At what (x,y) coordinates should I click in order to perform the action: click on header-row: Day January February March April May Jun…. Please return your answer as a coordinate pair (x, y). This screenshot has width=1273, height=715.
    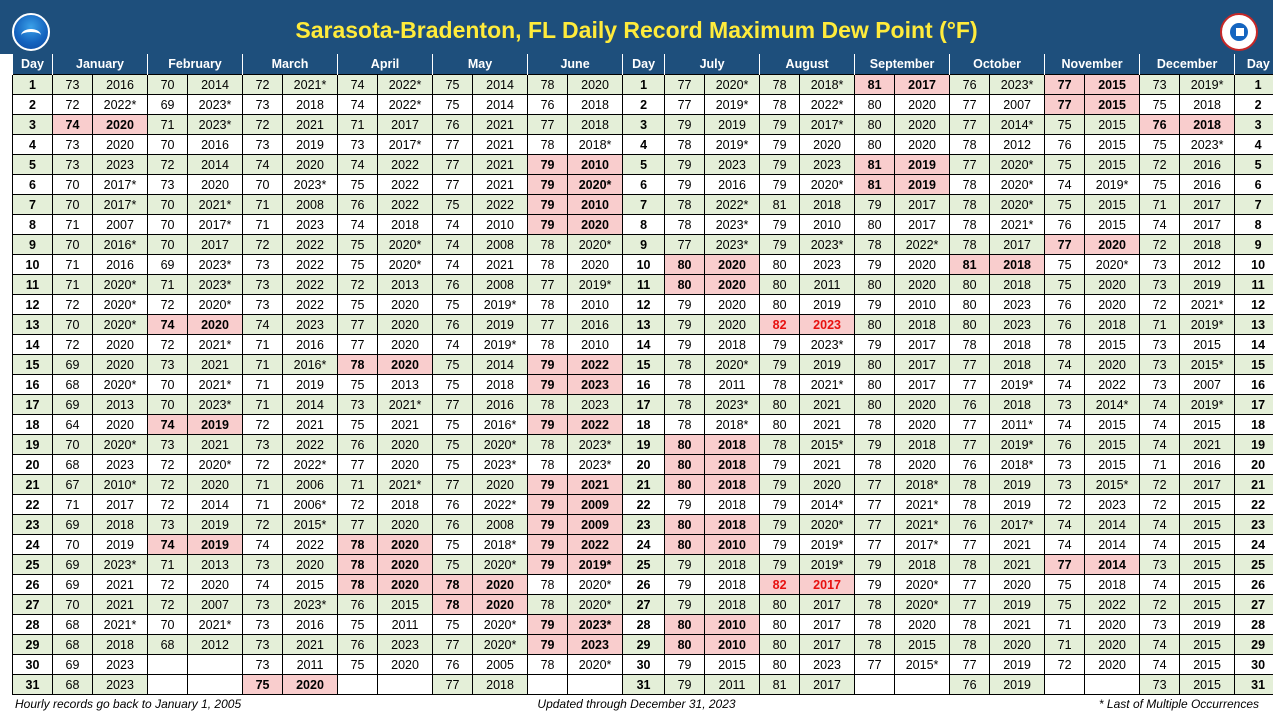
    Looking at the image, I should click on (642, 64).